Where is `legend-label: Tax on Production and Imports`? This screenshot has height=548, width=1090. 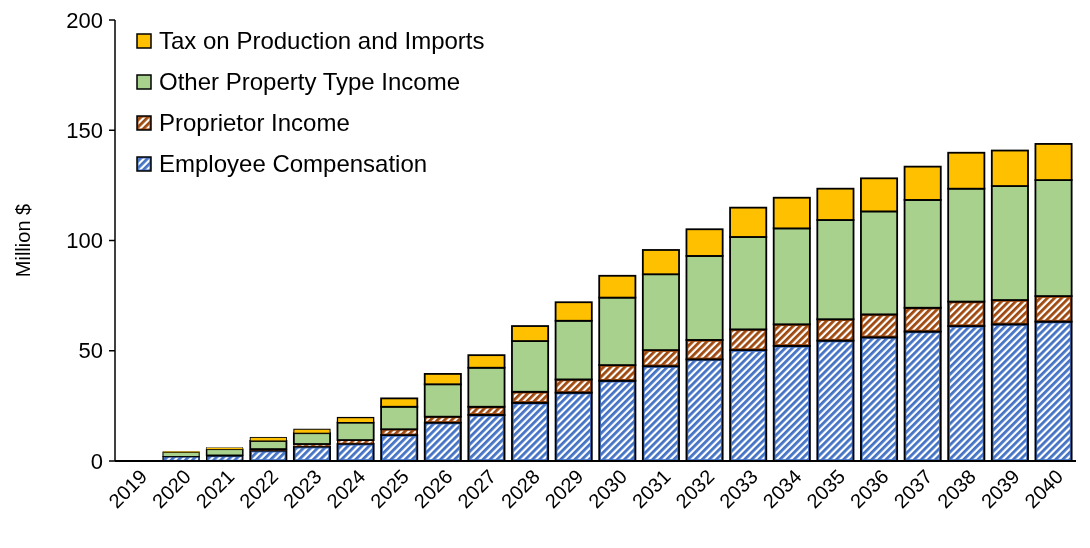 legend-label: Tax on Production and Imports is located at coordinates (322, 41).